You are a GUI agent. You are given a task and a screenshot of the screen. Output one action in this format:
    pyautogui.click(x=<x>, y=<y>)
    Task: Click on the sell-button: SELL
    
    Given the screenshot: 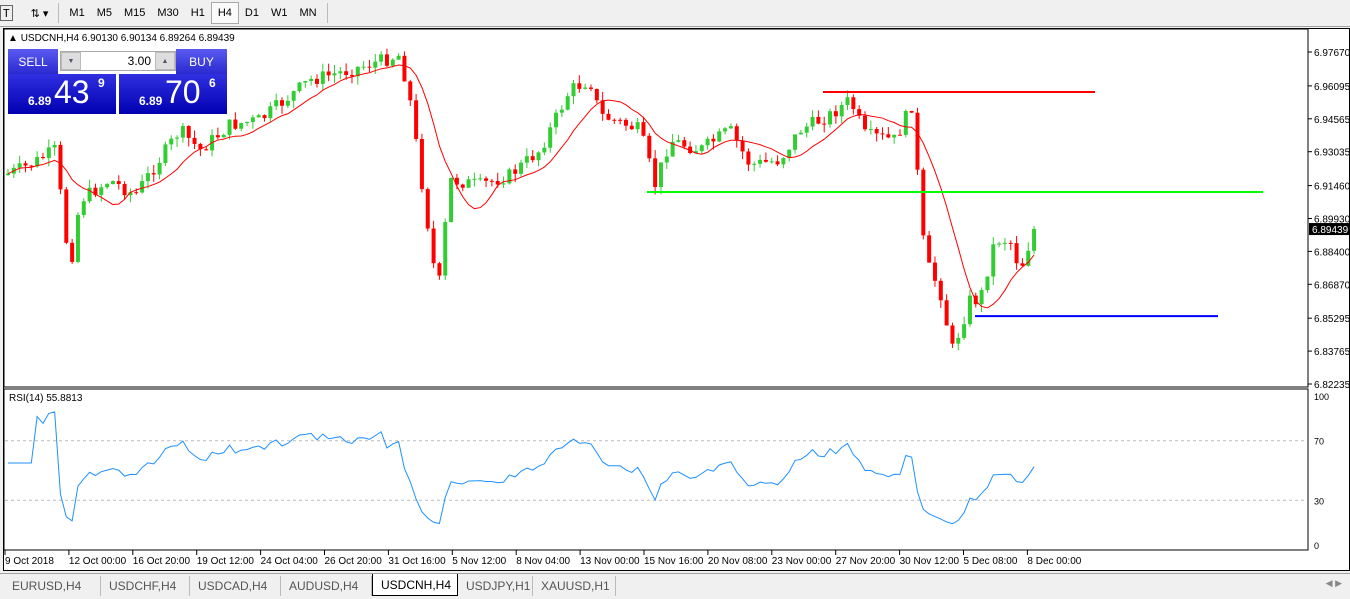 What is the action you would take?
    pyautogui.click(x=33, y=61)
    